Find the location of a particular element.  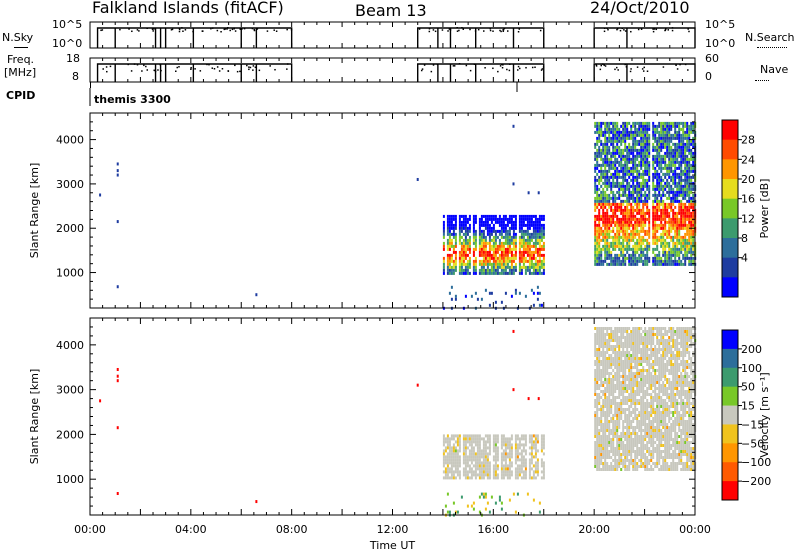

velocity-ytick-label: 4000 is located at coordinates (70, 345).